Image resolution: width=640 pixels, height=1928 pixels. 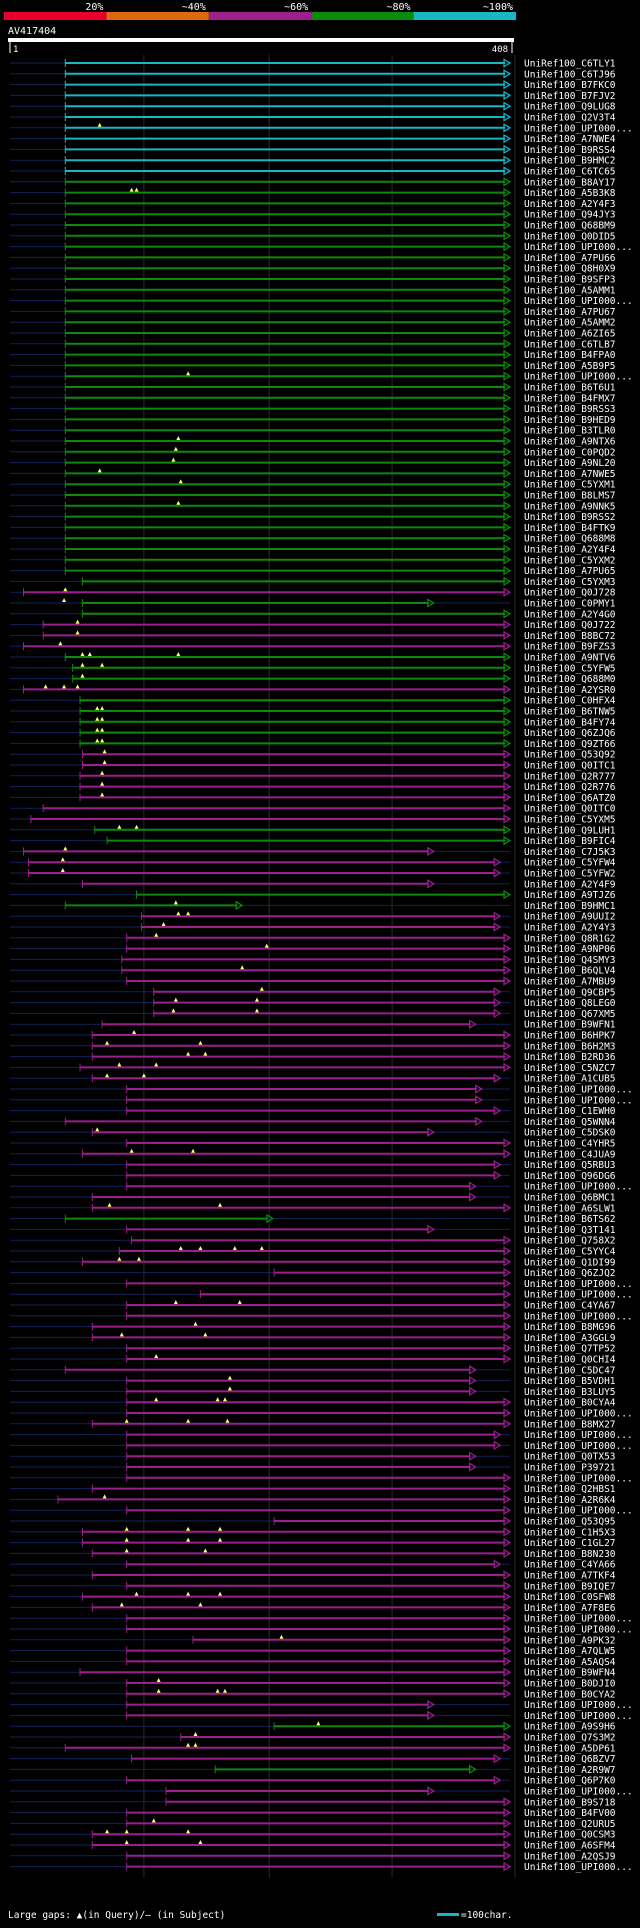 What do you see at coordinates (570, 636) in the screenshot?
I see `hit-label: UniRef100_B8BC72` at bounding box center [570, 636].